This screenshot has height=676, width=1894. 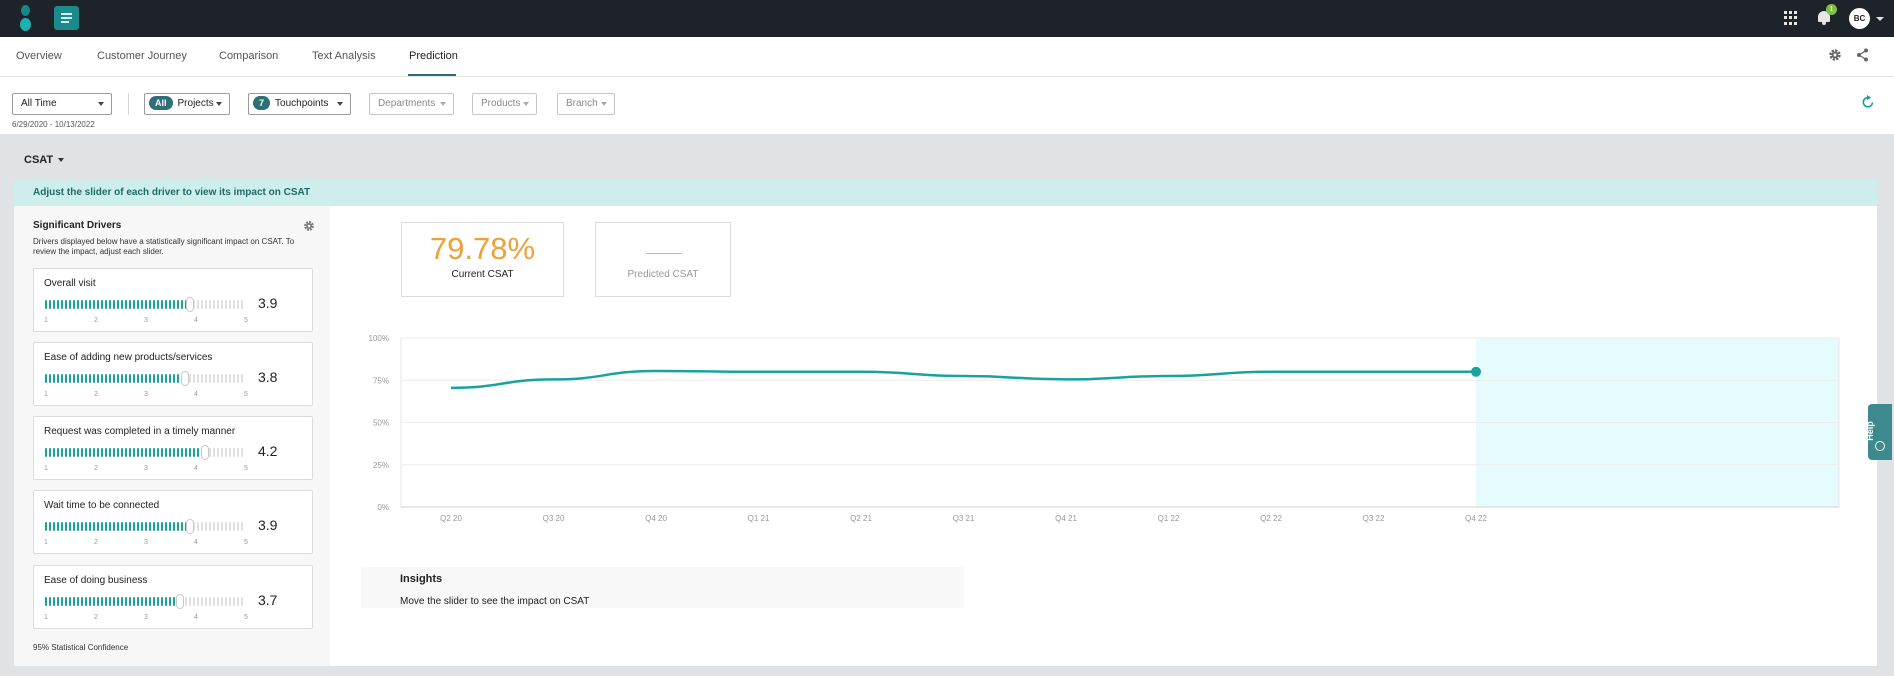 I want to click on menu-icon, so click(x=66, y=18).